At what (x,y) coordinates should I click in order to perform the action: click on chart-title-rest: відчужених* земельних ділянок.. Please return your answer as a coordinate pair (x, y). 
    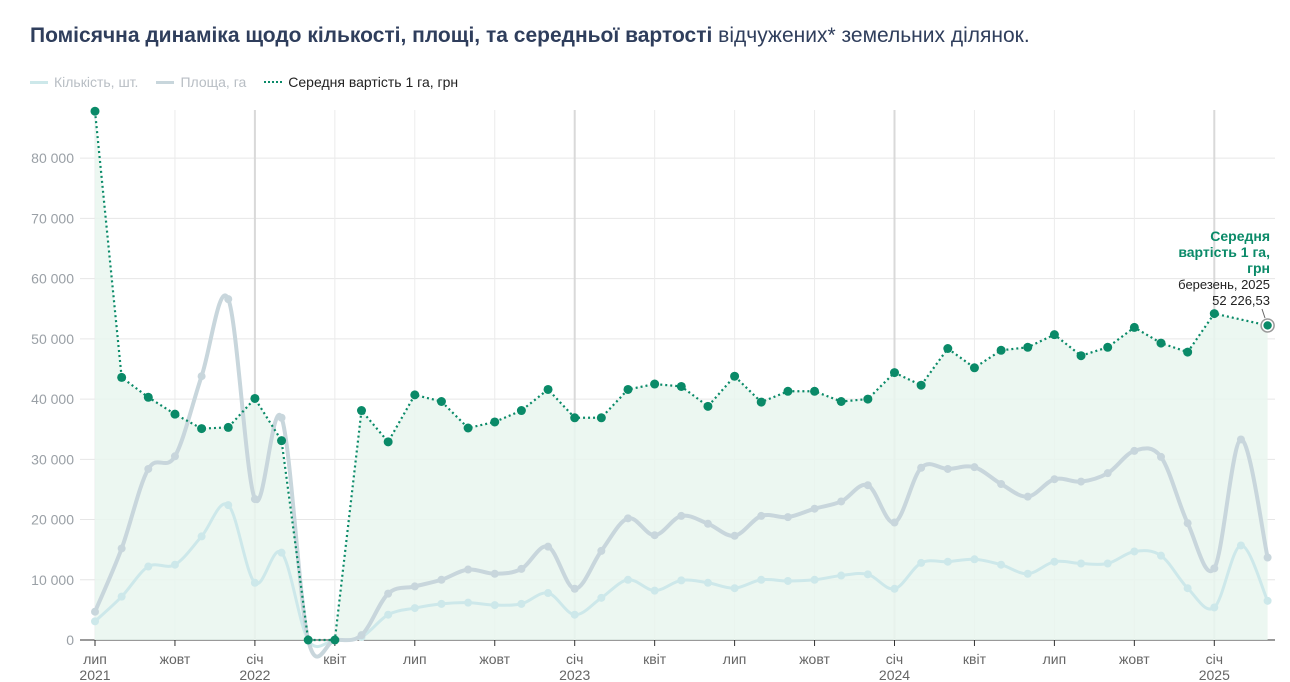
    Looking at the image, I should click on (871, 35).